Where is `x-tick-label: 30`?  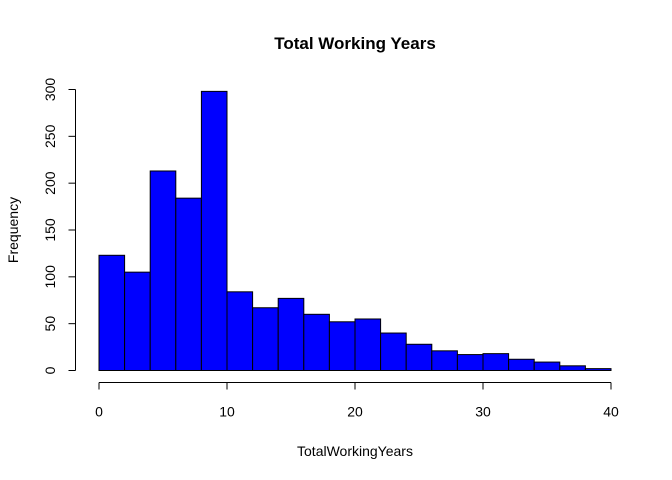
x-tick-label: 30 is located at coordinates (483, 412).